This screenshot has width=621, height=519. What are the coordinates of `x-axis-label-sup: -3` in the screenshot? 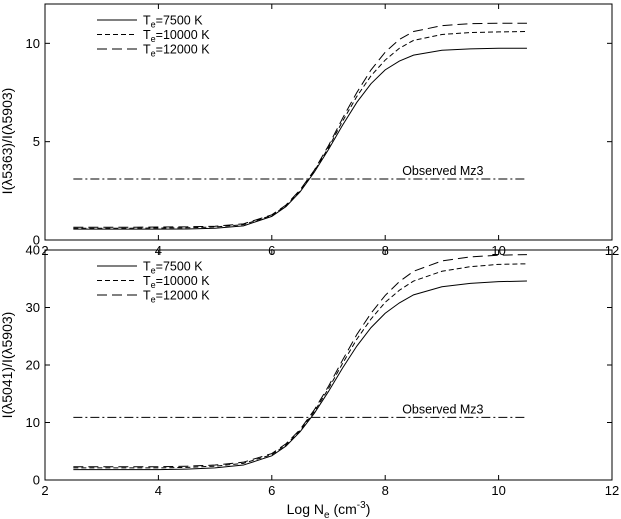 It's located at (361, 505).